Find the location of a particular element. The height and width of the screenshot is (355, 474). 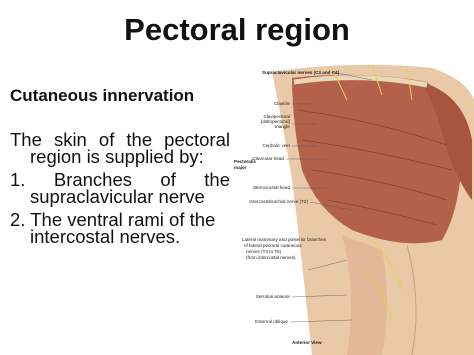

body-line: The skin of the pectoral is located at coordinates (120, 139).